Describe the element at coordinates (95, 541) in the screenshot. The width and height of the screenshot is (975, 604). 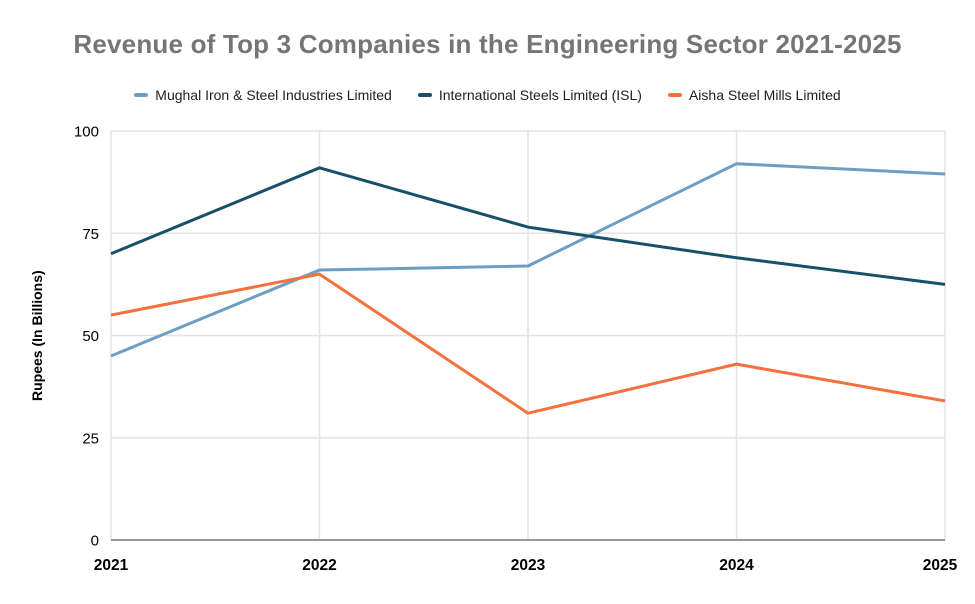
I see `y-tick-label: 0` at that location.